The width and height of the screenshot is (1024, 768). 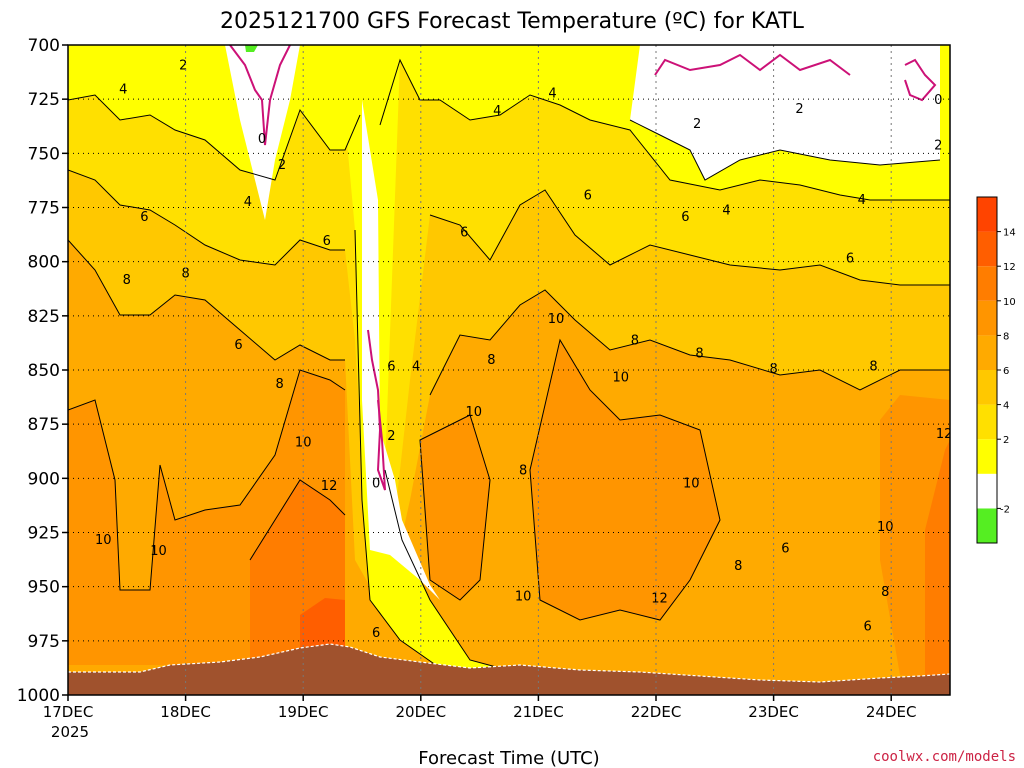 What do you see at coordinates (1009, 233) in the screenshot?
I see `colorbar-tick-label: 14` at bounding box center [1009, 233].